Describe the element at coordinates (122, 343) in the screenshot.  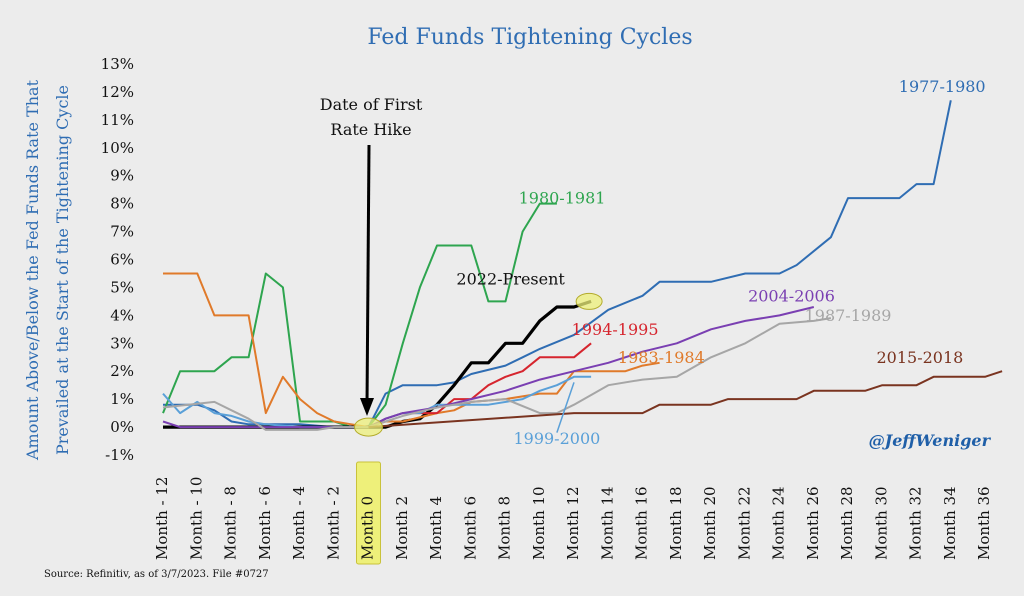
I see `y-tick-label: 3%` at that location.